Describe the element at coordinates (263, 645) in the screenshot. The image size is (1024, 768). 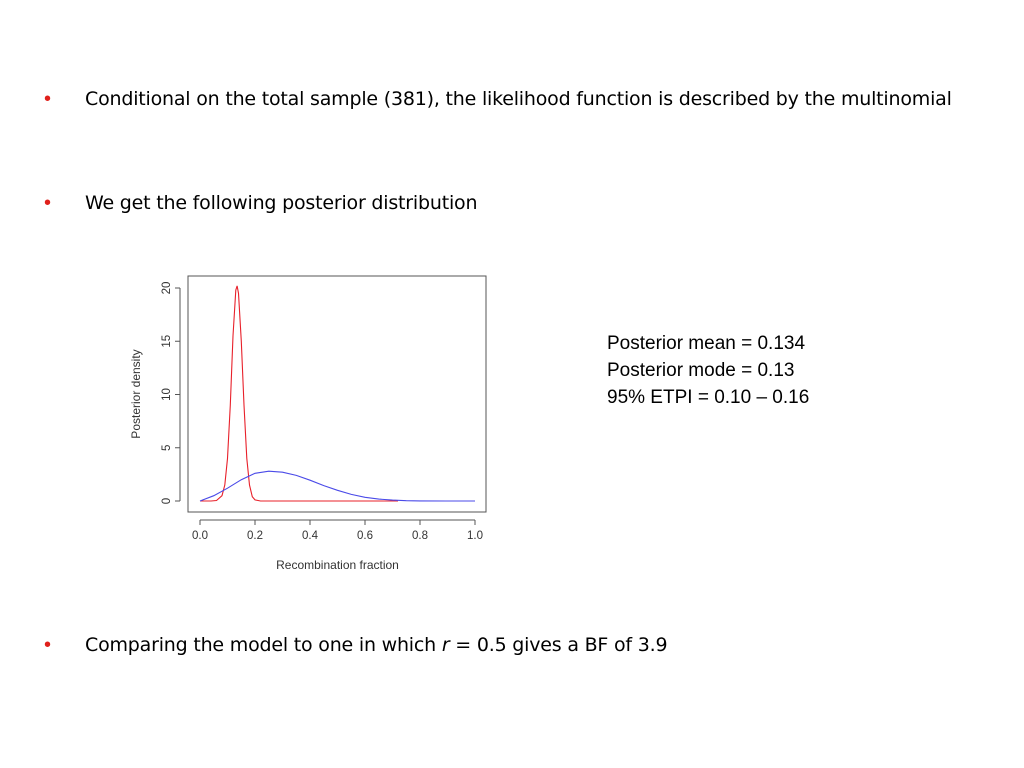
I see `bullet-text-pre: Comparing the model to one in which` at that location.